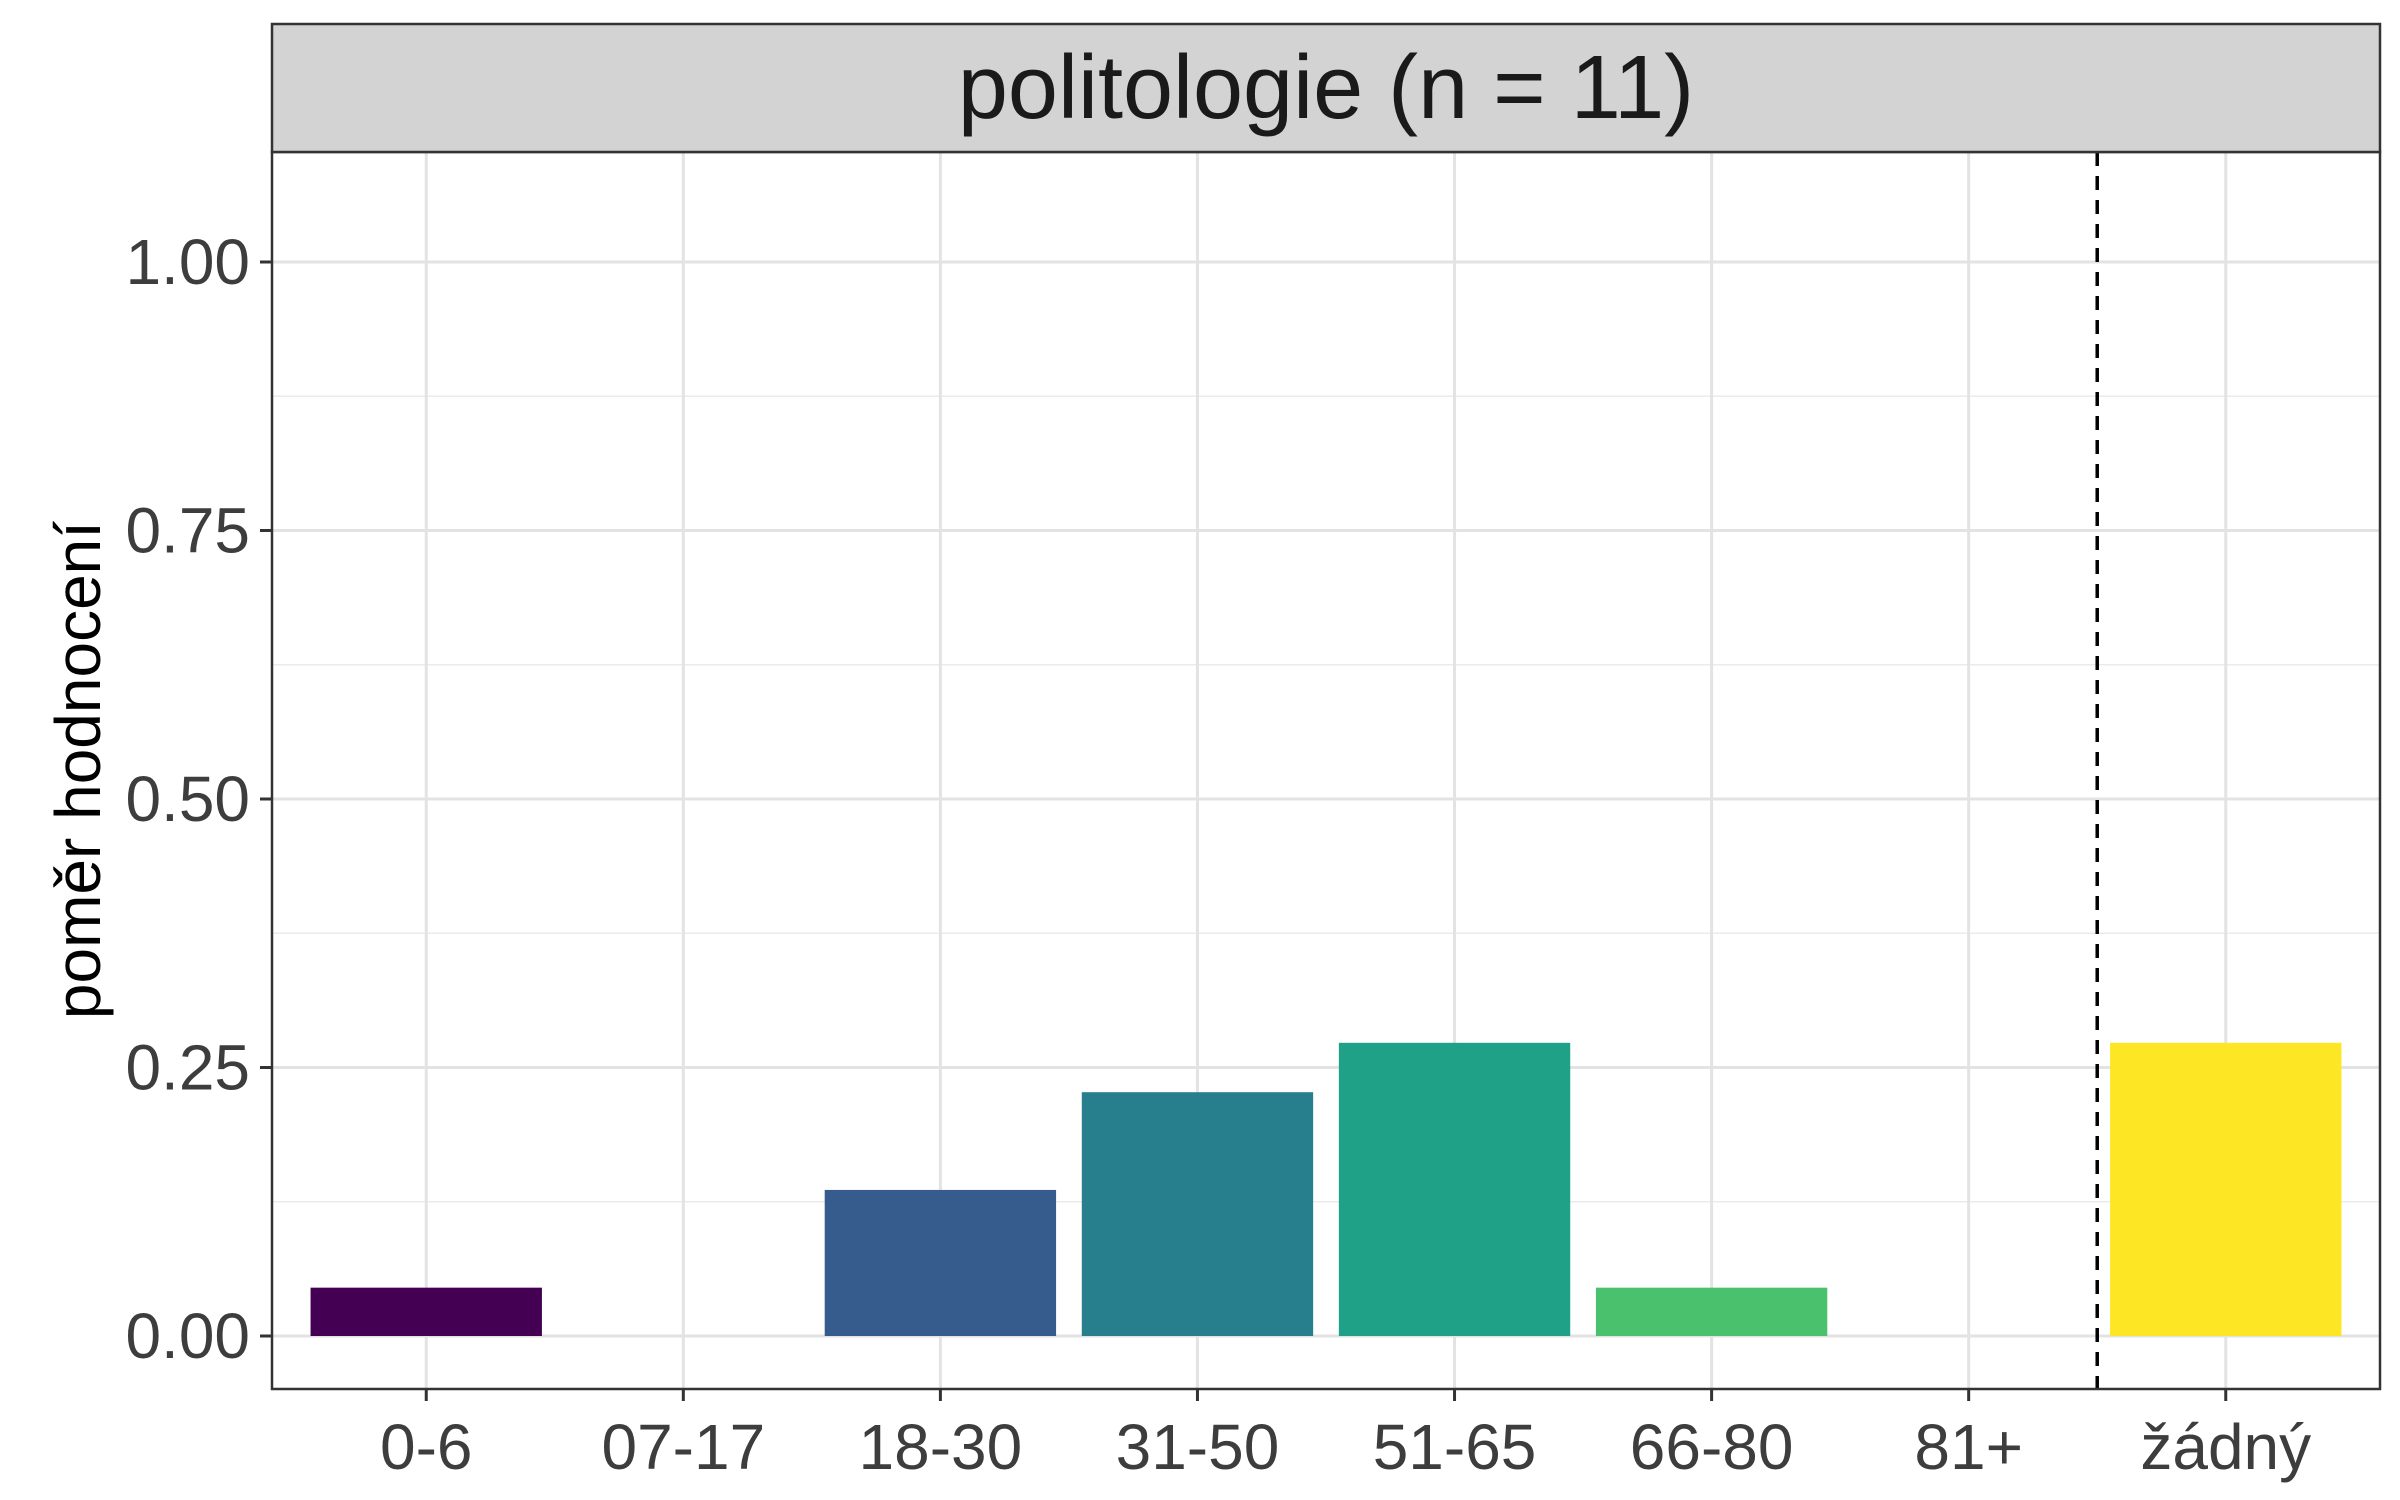 The height and width of the screenshot is (1500, 2400). I want to click on x-tick-label: 81+, so click(1968, 1447).